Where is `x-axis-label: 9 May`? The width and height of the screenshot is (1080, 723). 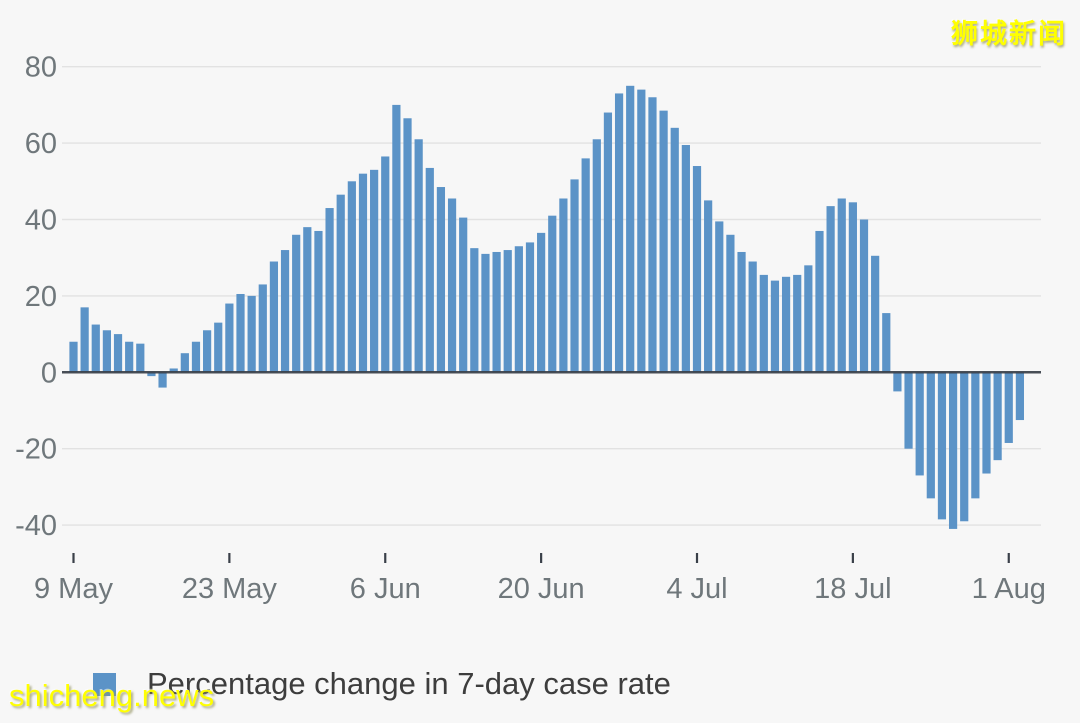 x-axis-label: 9 May is located at coordinates (73, 589).